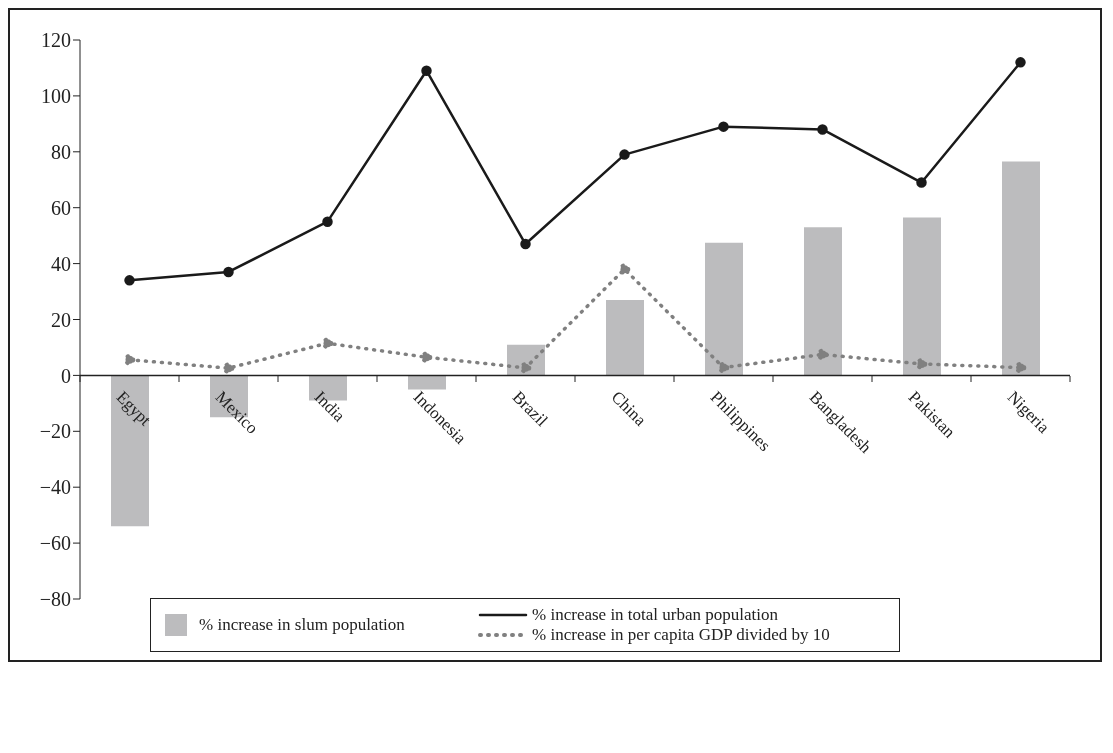 This screenshot has height=753, width=1113. What do you see at coordinates (61, 263) in the screenshot?
I see `y-tick-label: 40` at bounding box center [61, 263].